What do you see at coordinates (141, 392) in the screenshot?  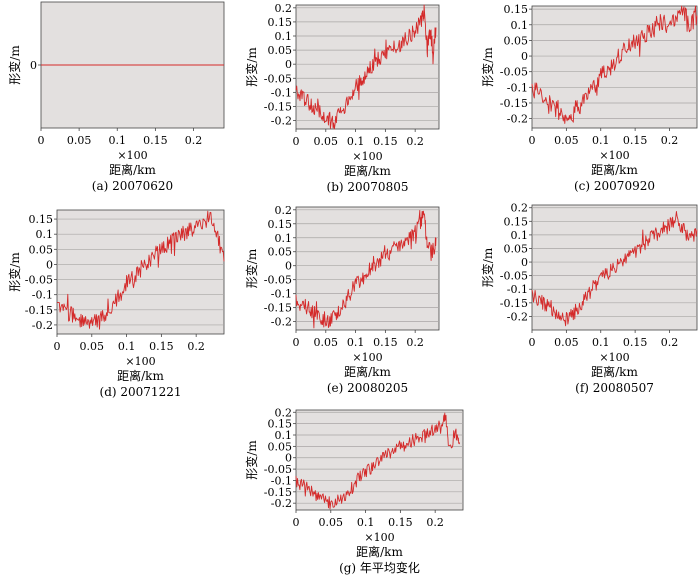 I see `panel-caption: (d) 20071221` at bounding box center [141, 392].